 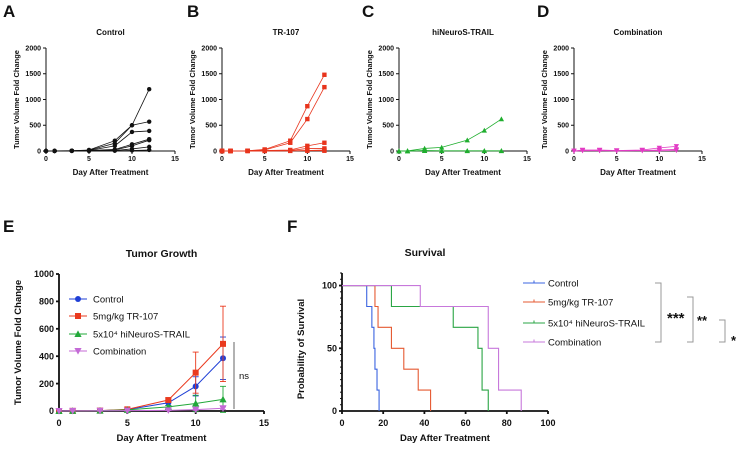 I want to click on x-tick-label: 100, so click(x=547, y=423).